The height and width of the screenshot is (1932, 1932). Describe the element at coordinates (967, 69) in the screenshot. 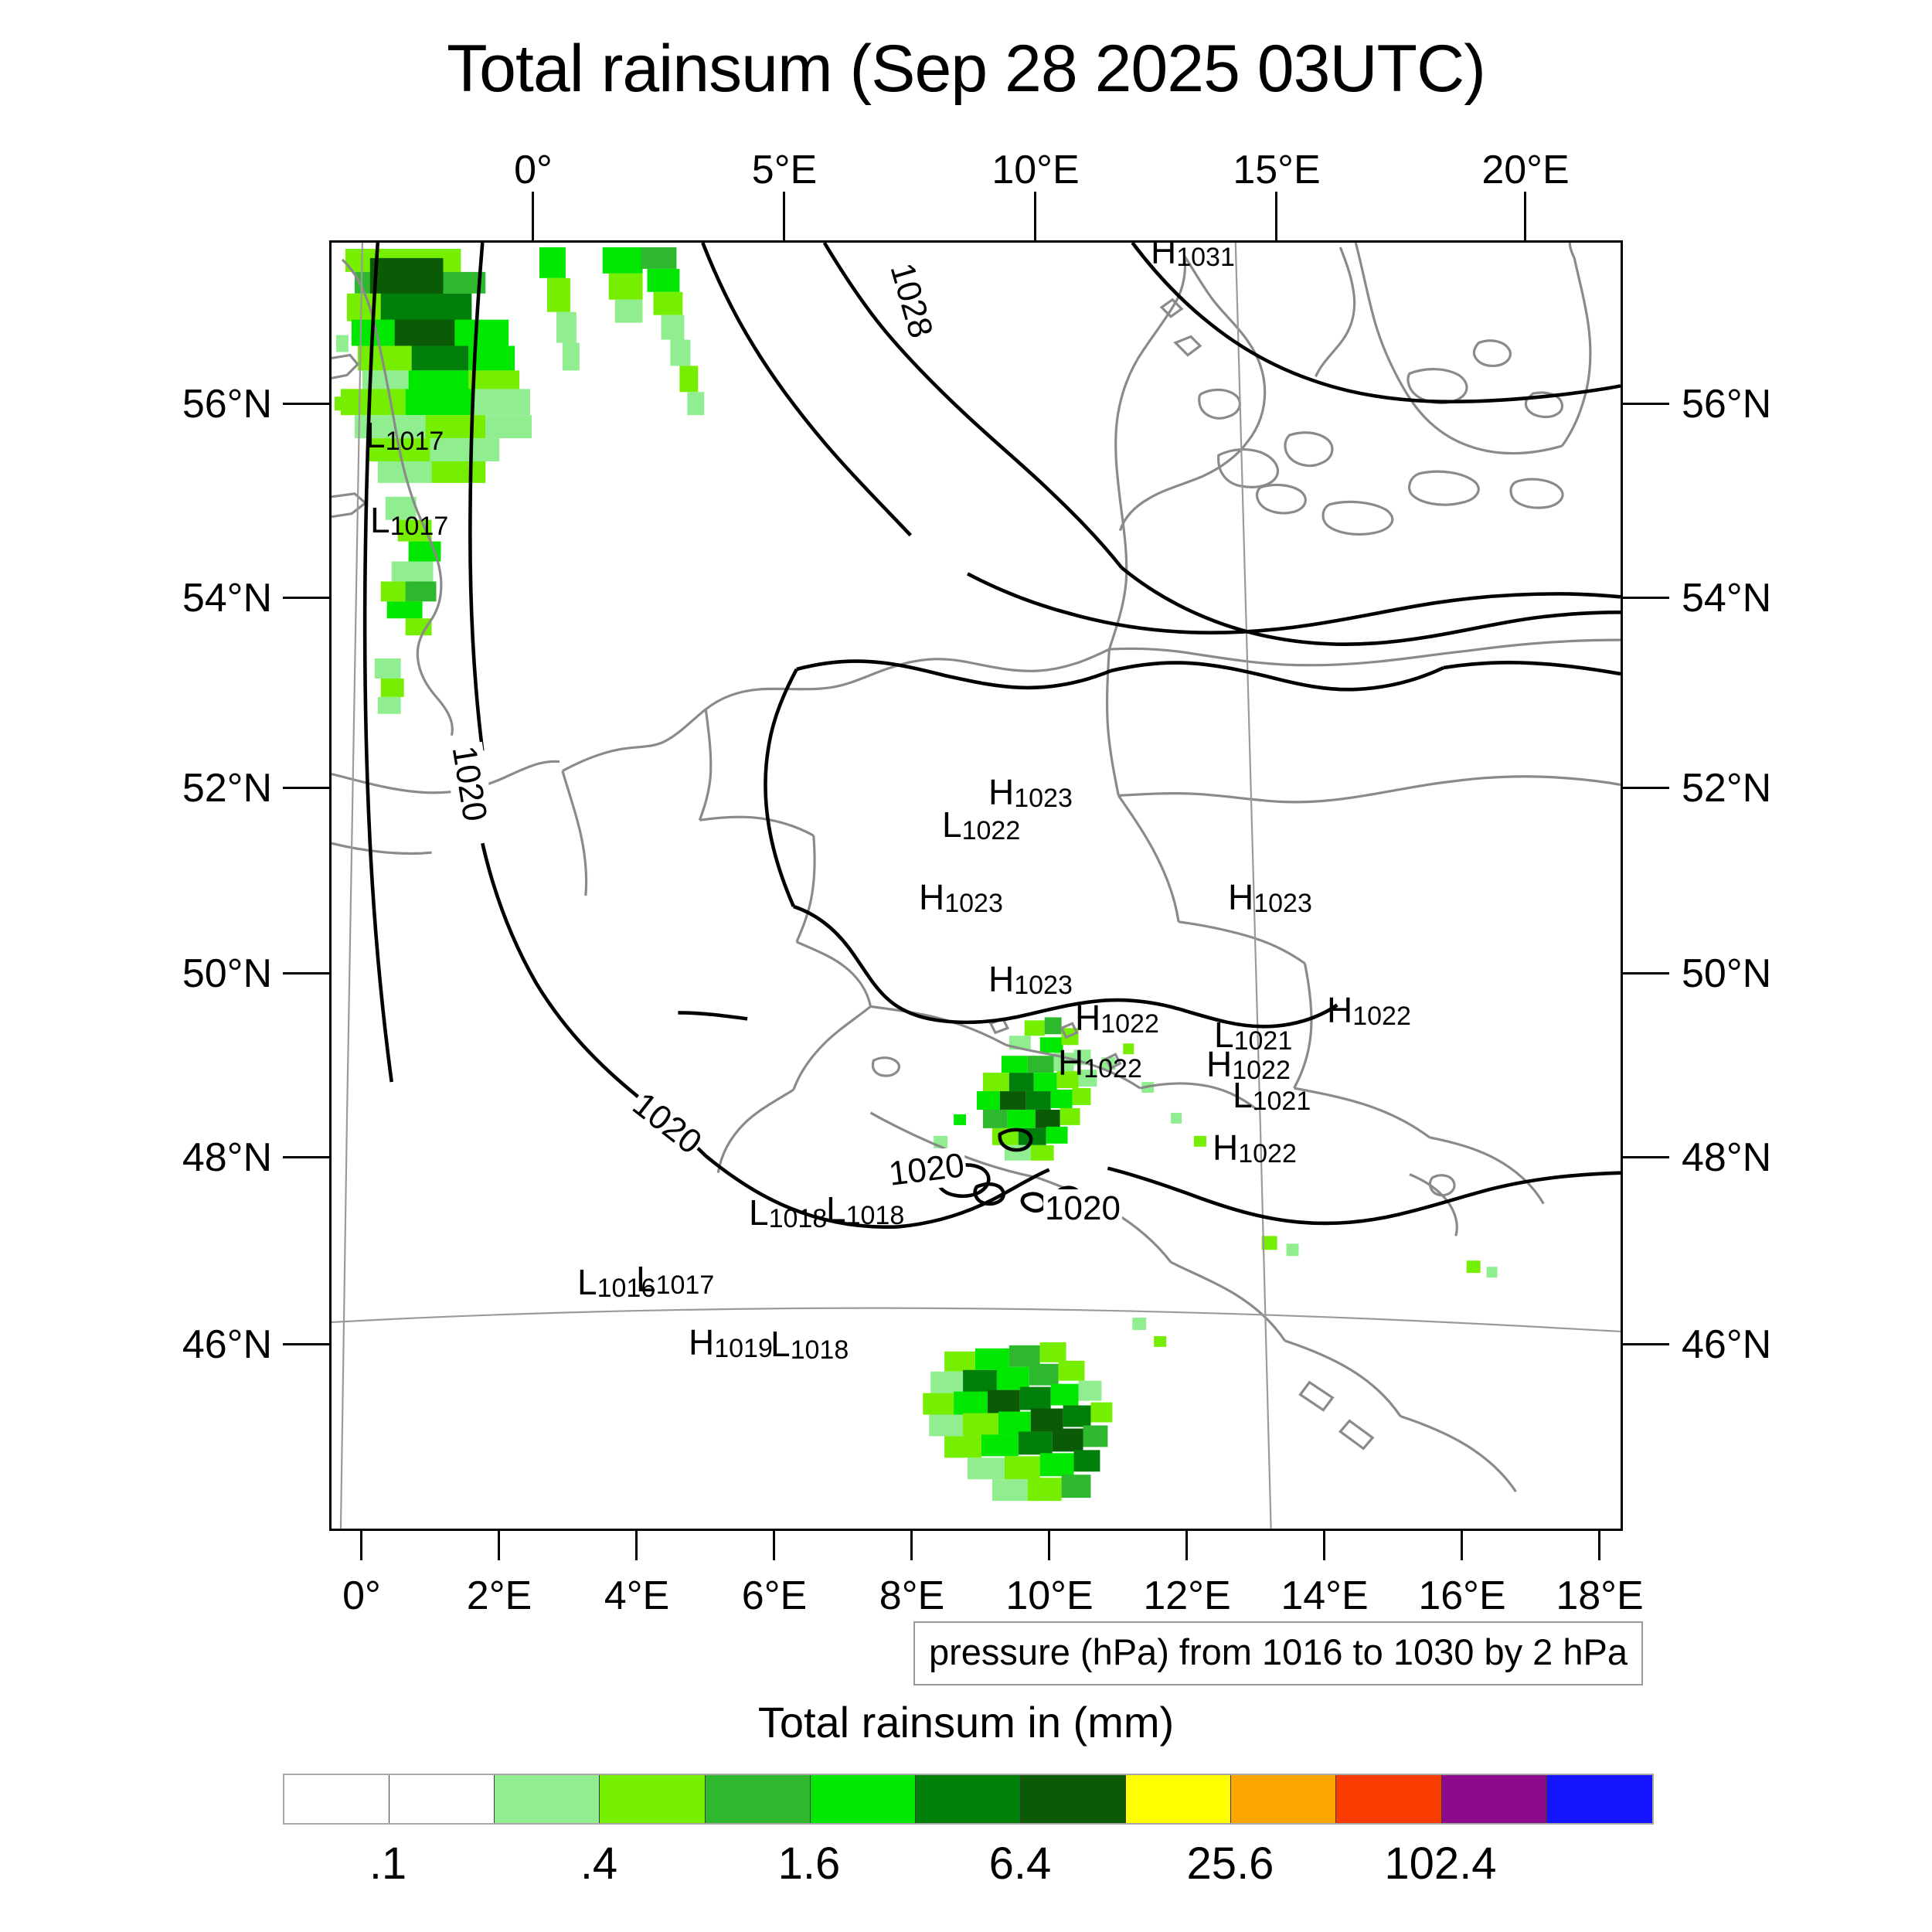

I see `page-title: Total rainsum (Sep 28 2025 03UTC)` at that location.